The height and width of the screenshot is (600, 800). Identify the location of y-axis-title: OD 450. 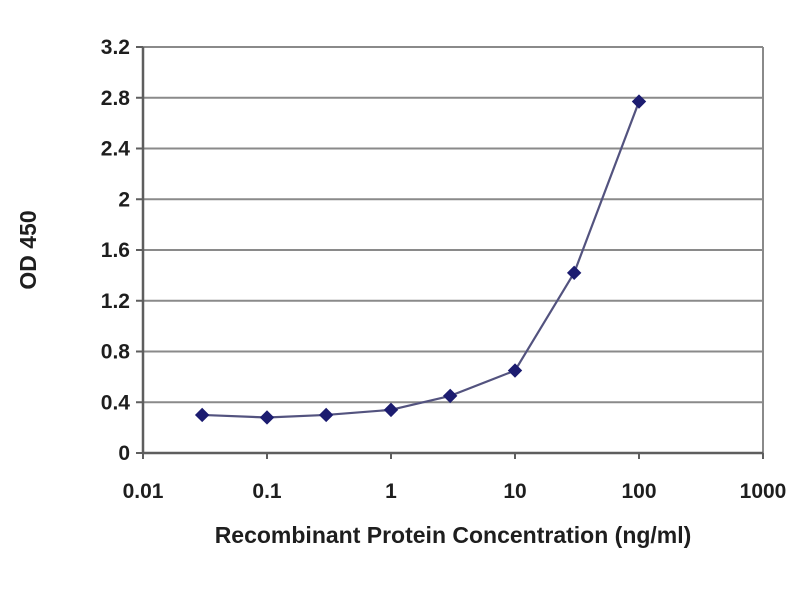
(28, 249).